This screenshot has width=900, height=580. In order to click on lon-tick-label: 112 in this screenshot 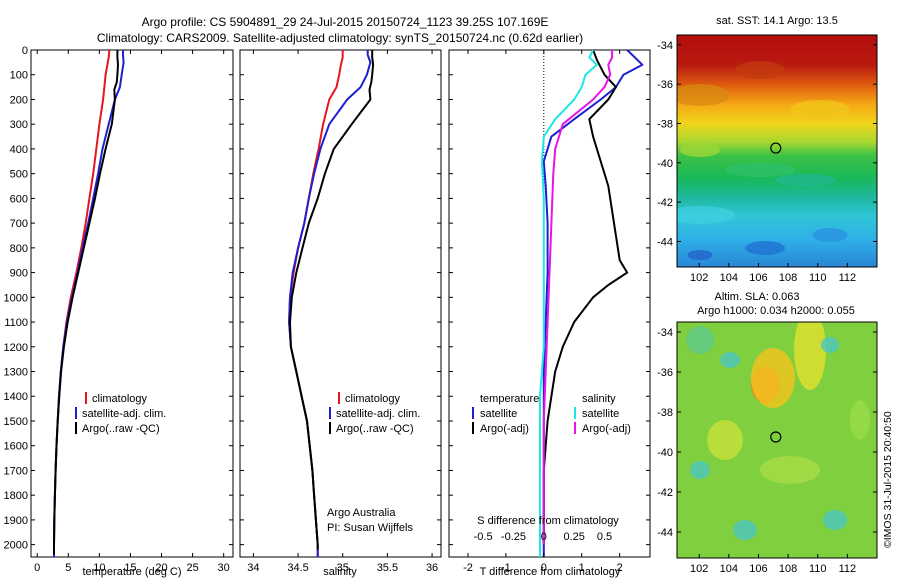, I will do `click(848, 278)`.